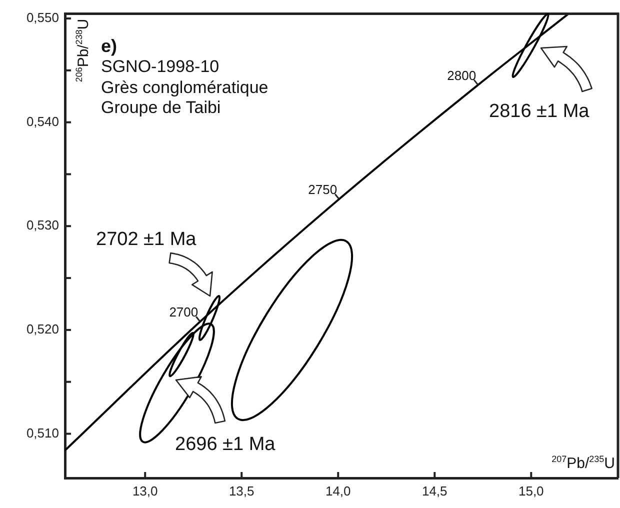 The image size is (620, 508). I want to click on annotation: 2702 ±1 Ma, so click(146, 239).